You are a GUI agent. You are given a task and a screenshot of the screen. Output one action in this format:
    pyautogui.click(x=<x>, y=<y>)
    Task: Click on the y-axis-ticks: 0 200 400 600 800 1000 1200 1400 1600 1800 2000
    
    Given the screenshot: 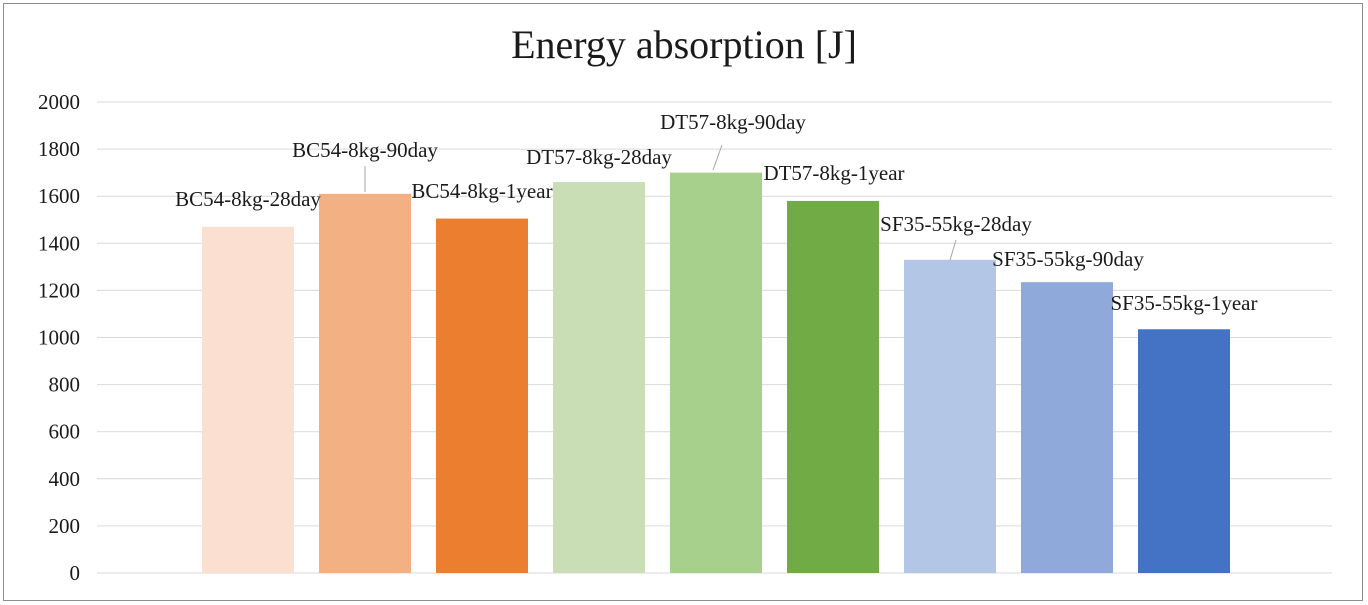 What is the action you would take?
    pyautogui.click(x=59, y=337)
    